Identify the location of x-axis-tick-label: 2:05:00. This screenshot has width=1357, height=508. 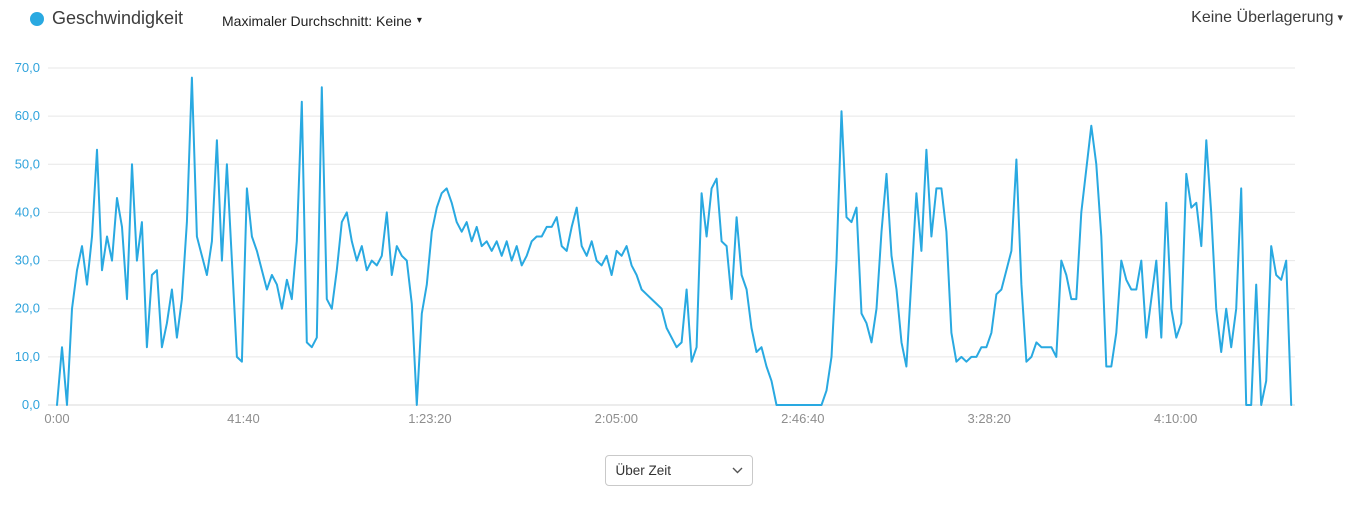
(616, 418).